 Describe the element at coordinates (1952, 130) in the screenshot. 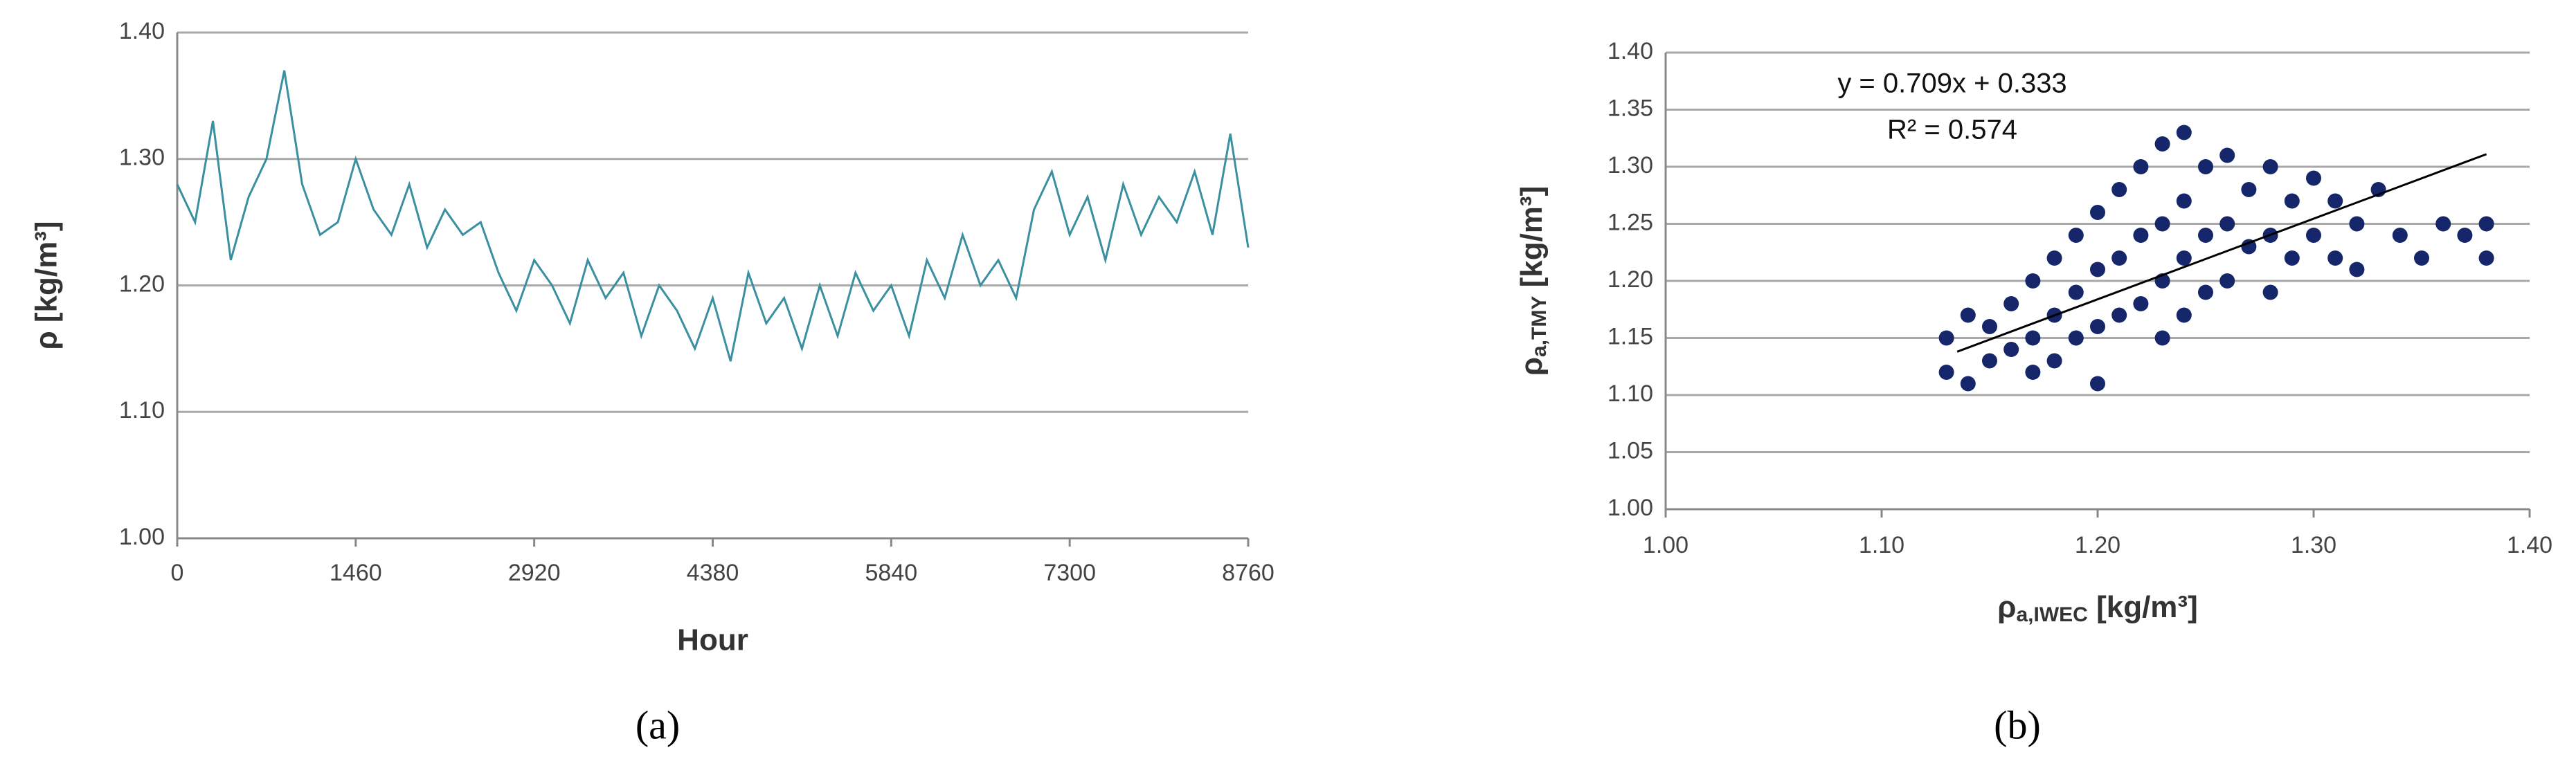

I see `annotation: R² = 0.574` at that location.